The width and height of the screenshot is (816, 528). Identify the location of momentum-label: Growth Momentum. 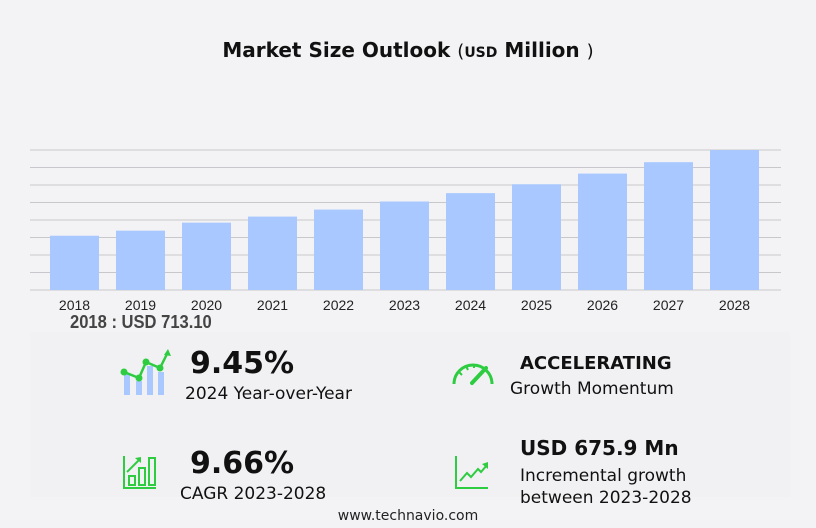
(592, 389).